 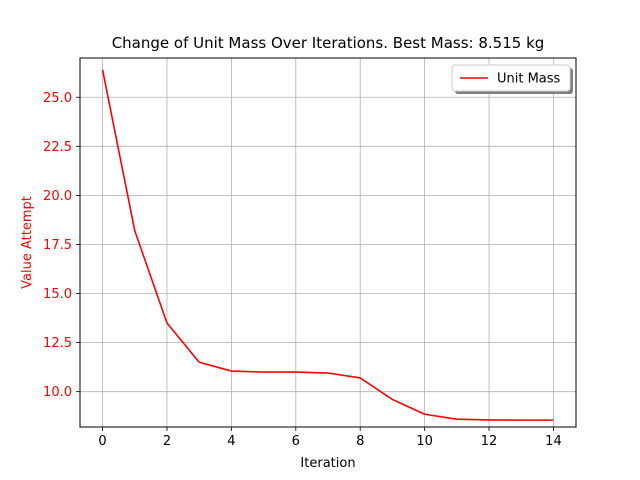 What do you see at coordinates (424, 441) in the screenshot?
I see `x-tick-label: 10` at bounding box center [424, 441].